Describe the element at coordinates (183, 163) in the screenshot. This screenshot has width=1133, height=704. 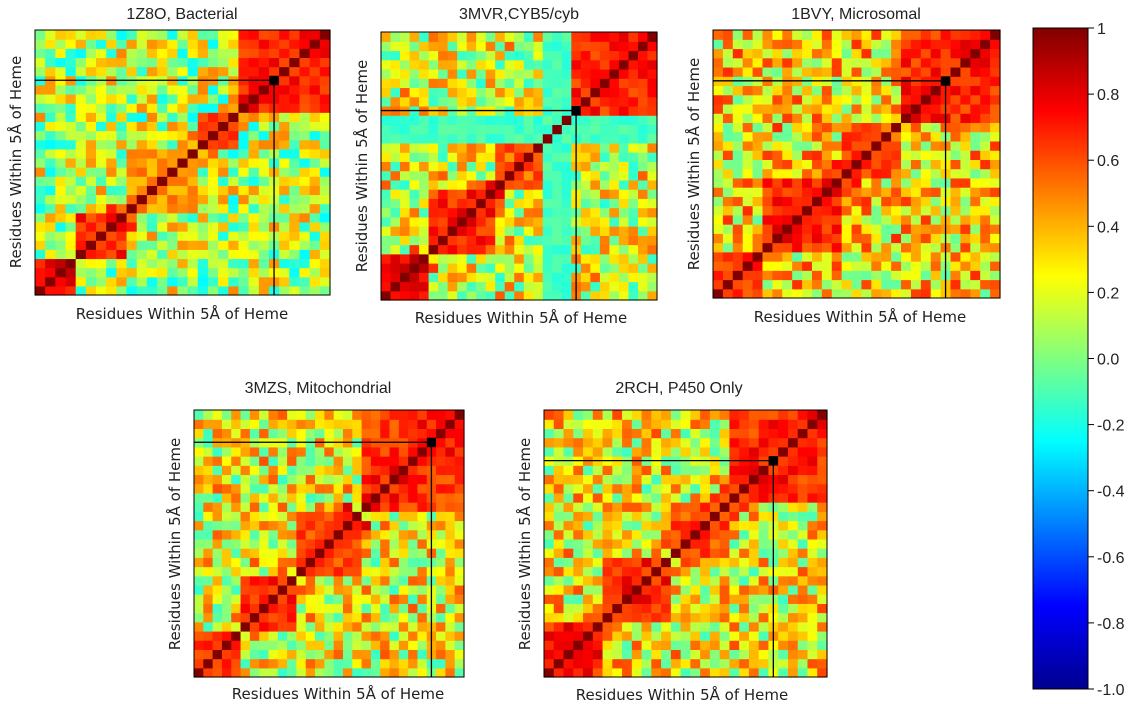
I see `heatmap-cells` at that location.